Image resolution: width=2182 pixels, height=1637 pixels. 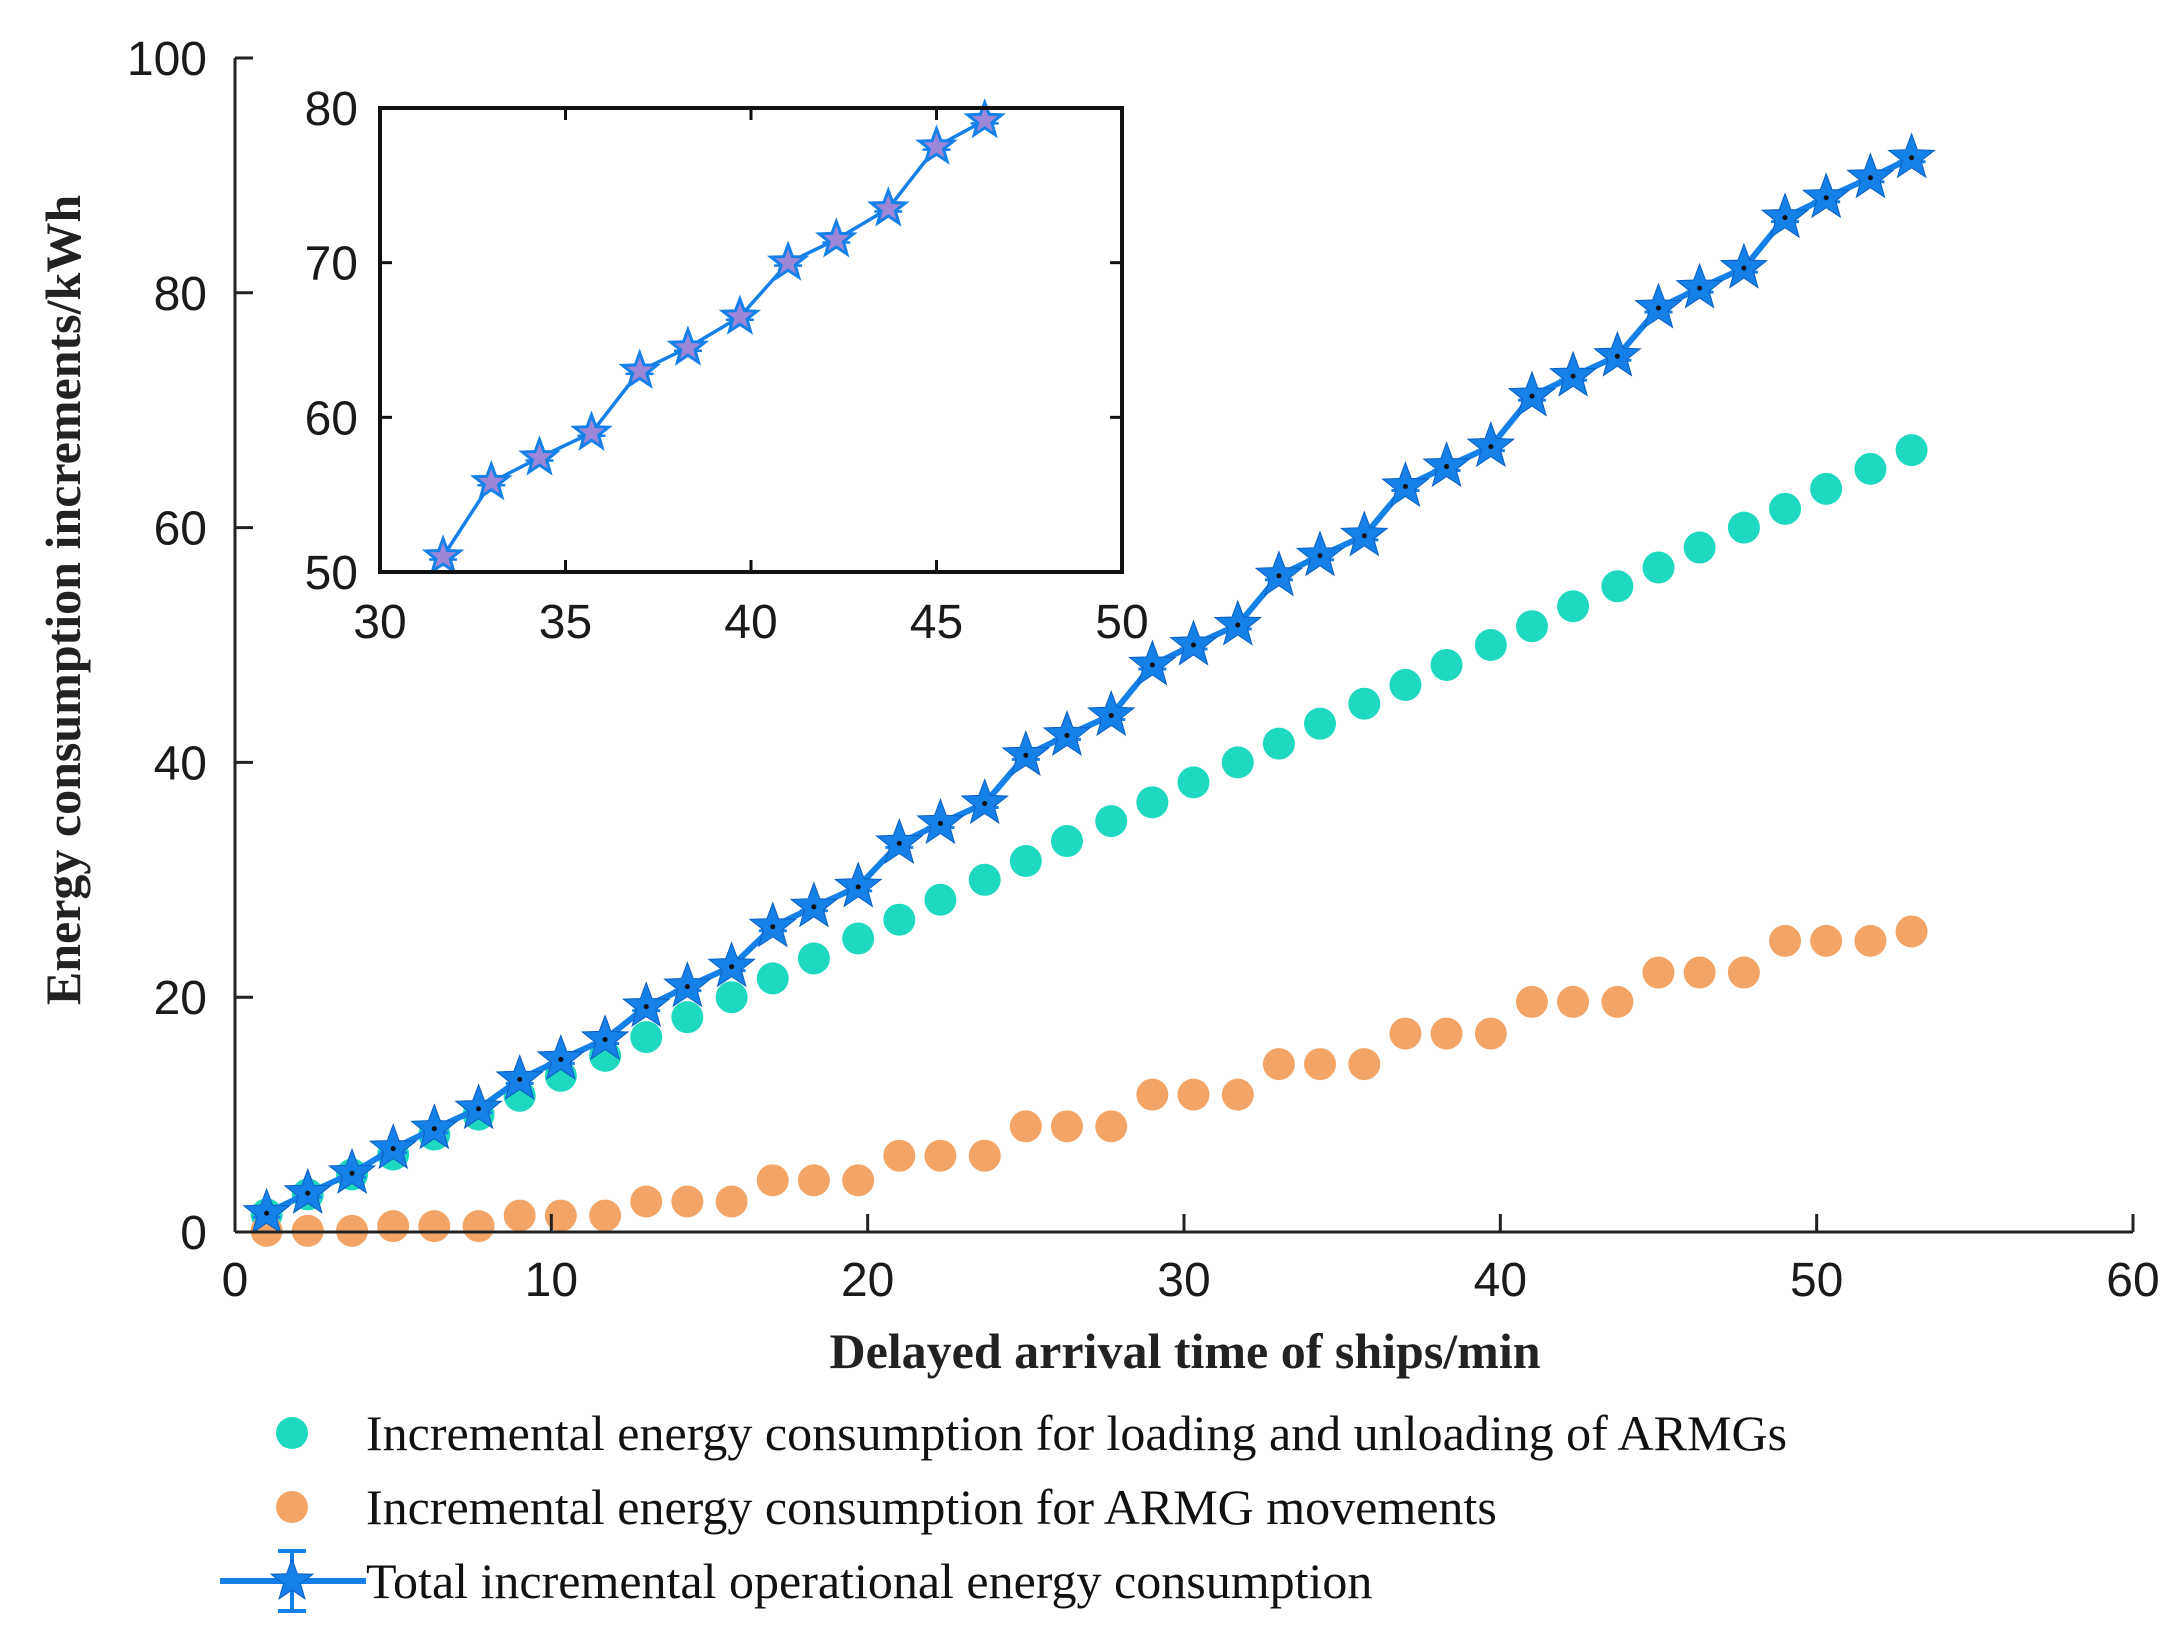 What do you see at coordinates (936, 622) in the screenshot?
I see `inset-x-tick-label: 45` at bounding box center [936, 622].